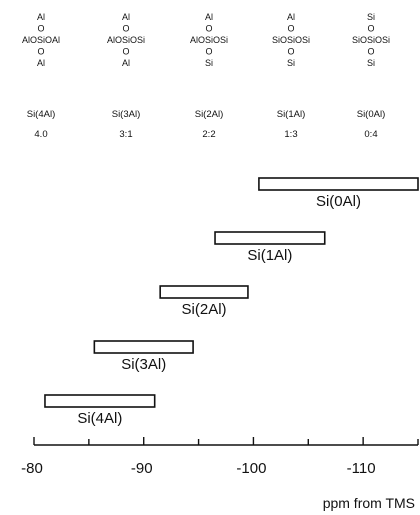  I want to click on x-tick-label: -110, so click(361, 468).